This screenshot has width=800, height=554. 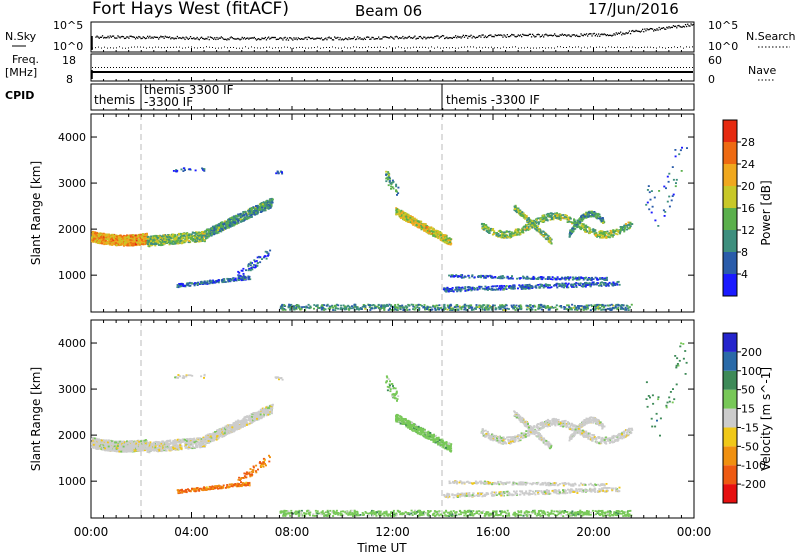 What do you see at coordinates (493, 100) in the screenshot?
I see `cpid-segment-3: themis -3300 IF` at bounding box center [493, 100].